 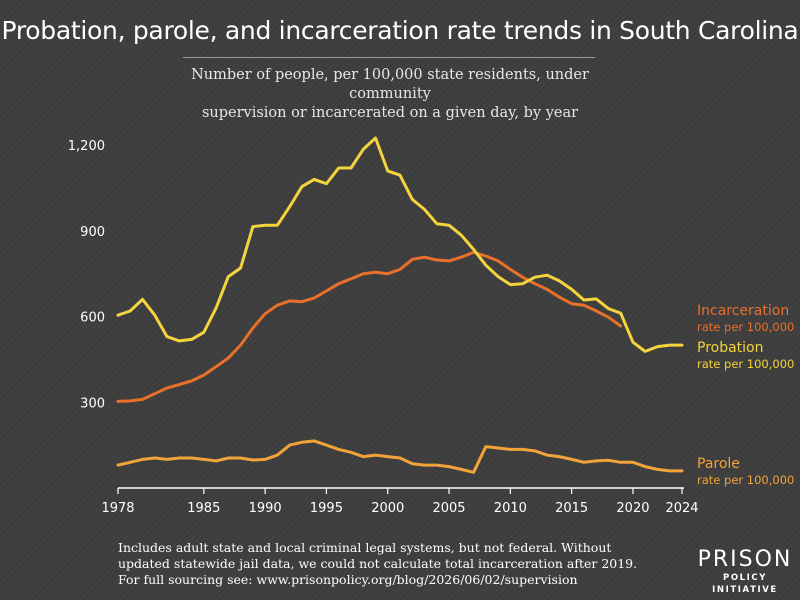 What do you see at coordinates (718, 464) in the screenshot?
I see `parole-label: Parole` at bounding box center [718, 464].